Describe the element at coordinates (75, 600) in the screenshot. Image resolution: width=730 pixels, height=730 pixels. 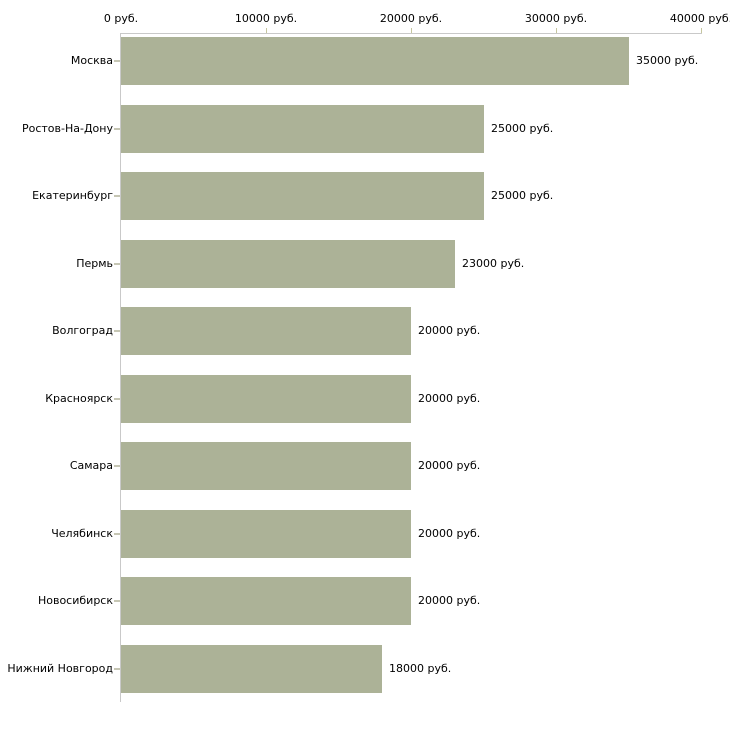
I see `category-label: Новосибирск` at that location.